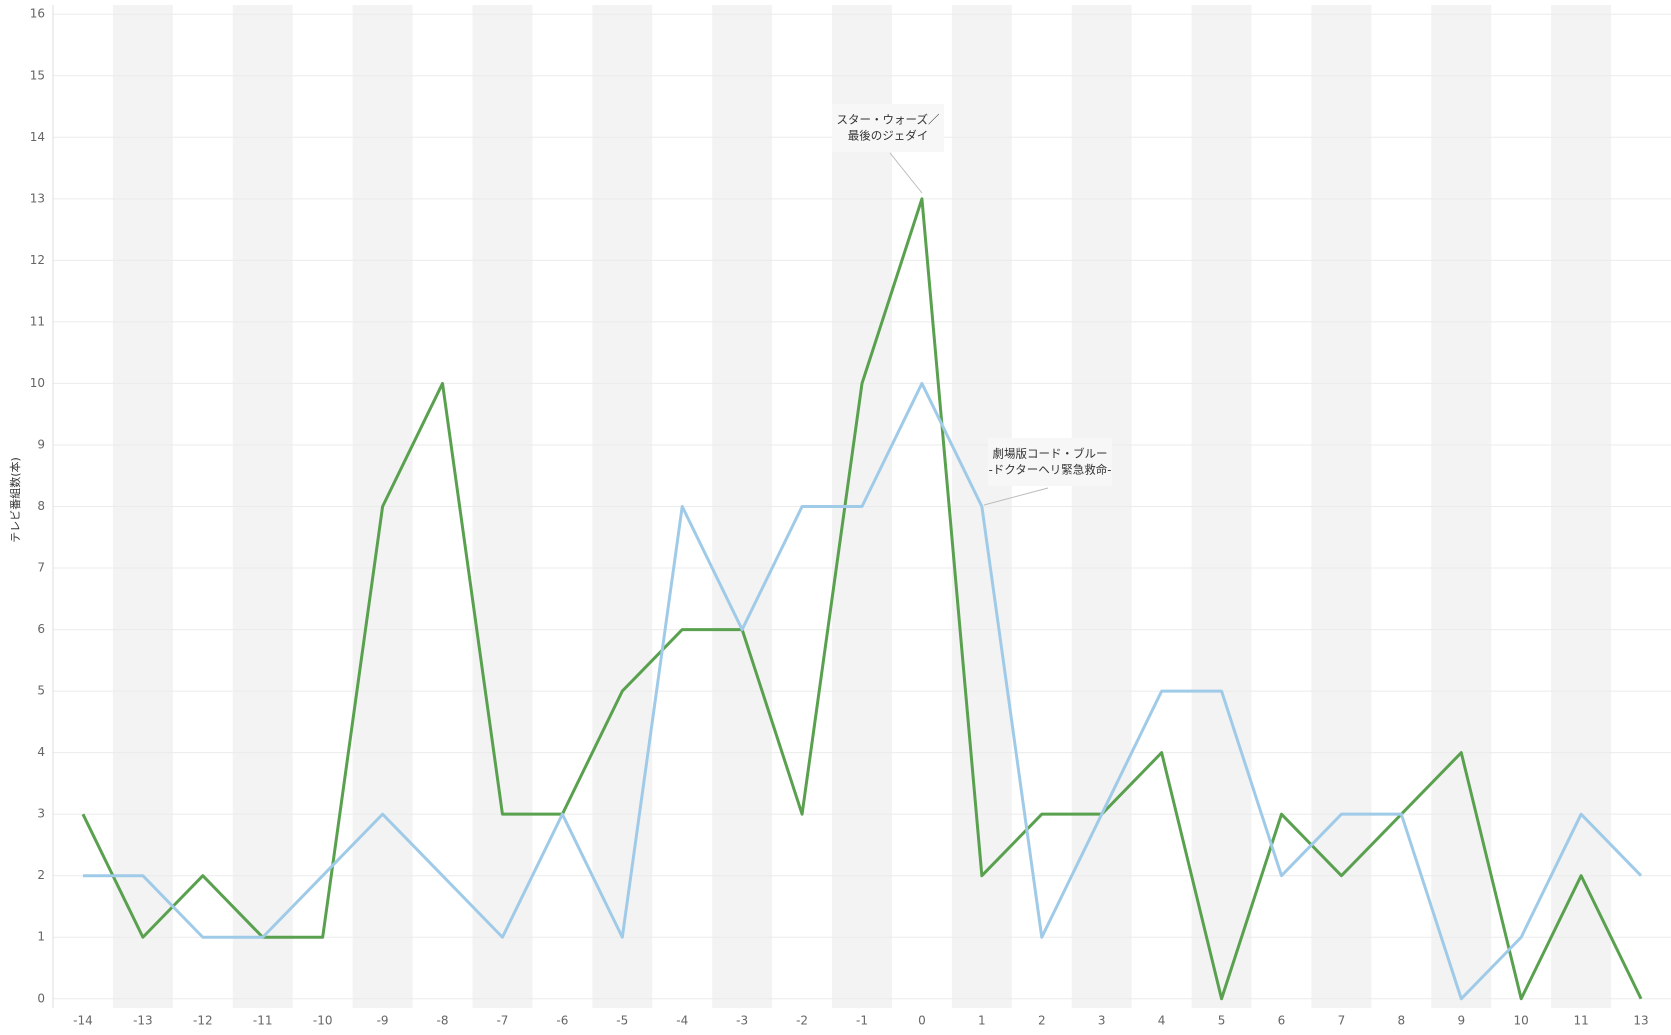 This screenshot has height=1035, width=1671. What do you see at coordinates (41, 444) in the screenshot?
I see `y-tick-label: 9` at bounding box center [41, 444].